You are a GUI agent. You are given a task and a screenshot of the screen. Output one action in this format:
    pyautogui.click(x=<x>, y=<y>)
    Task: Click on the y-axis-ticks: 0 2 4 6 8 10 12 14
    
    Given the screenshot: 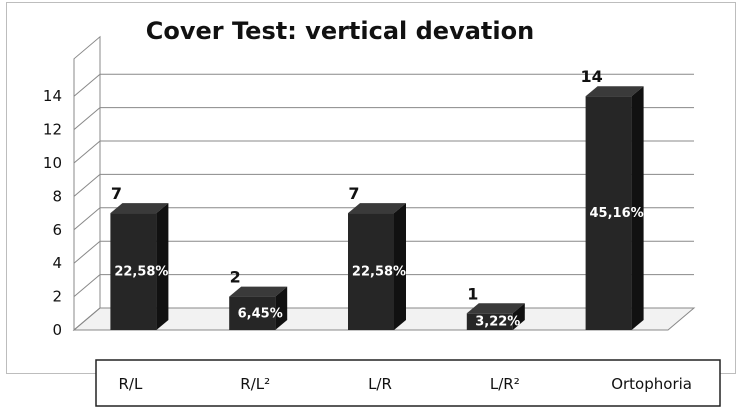 What is the action you would take?
    pyautogui.click(x=52, y=213)
    